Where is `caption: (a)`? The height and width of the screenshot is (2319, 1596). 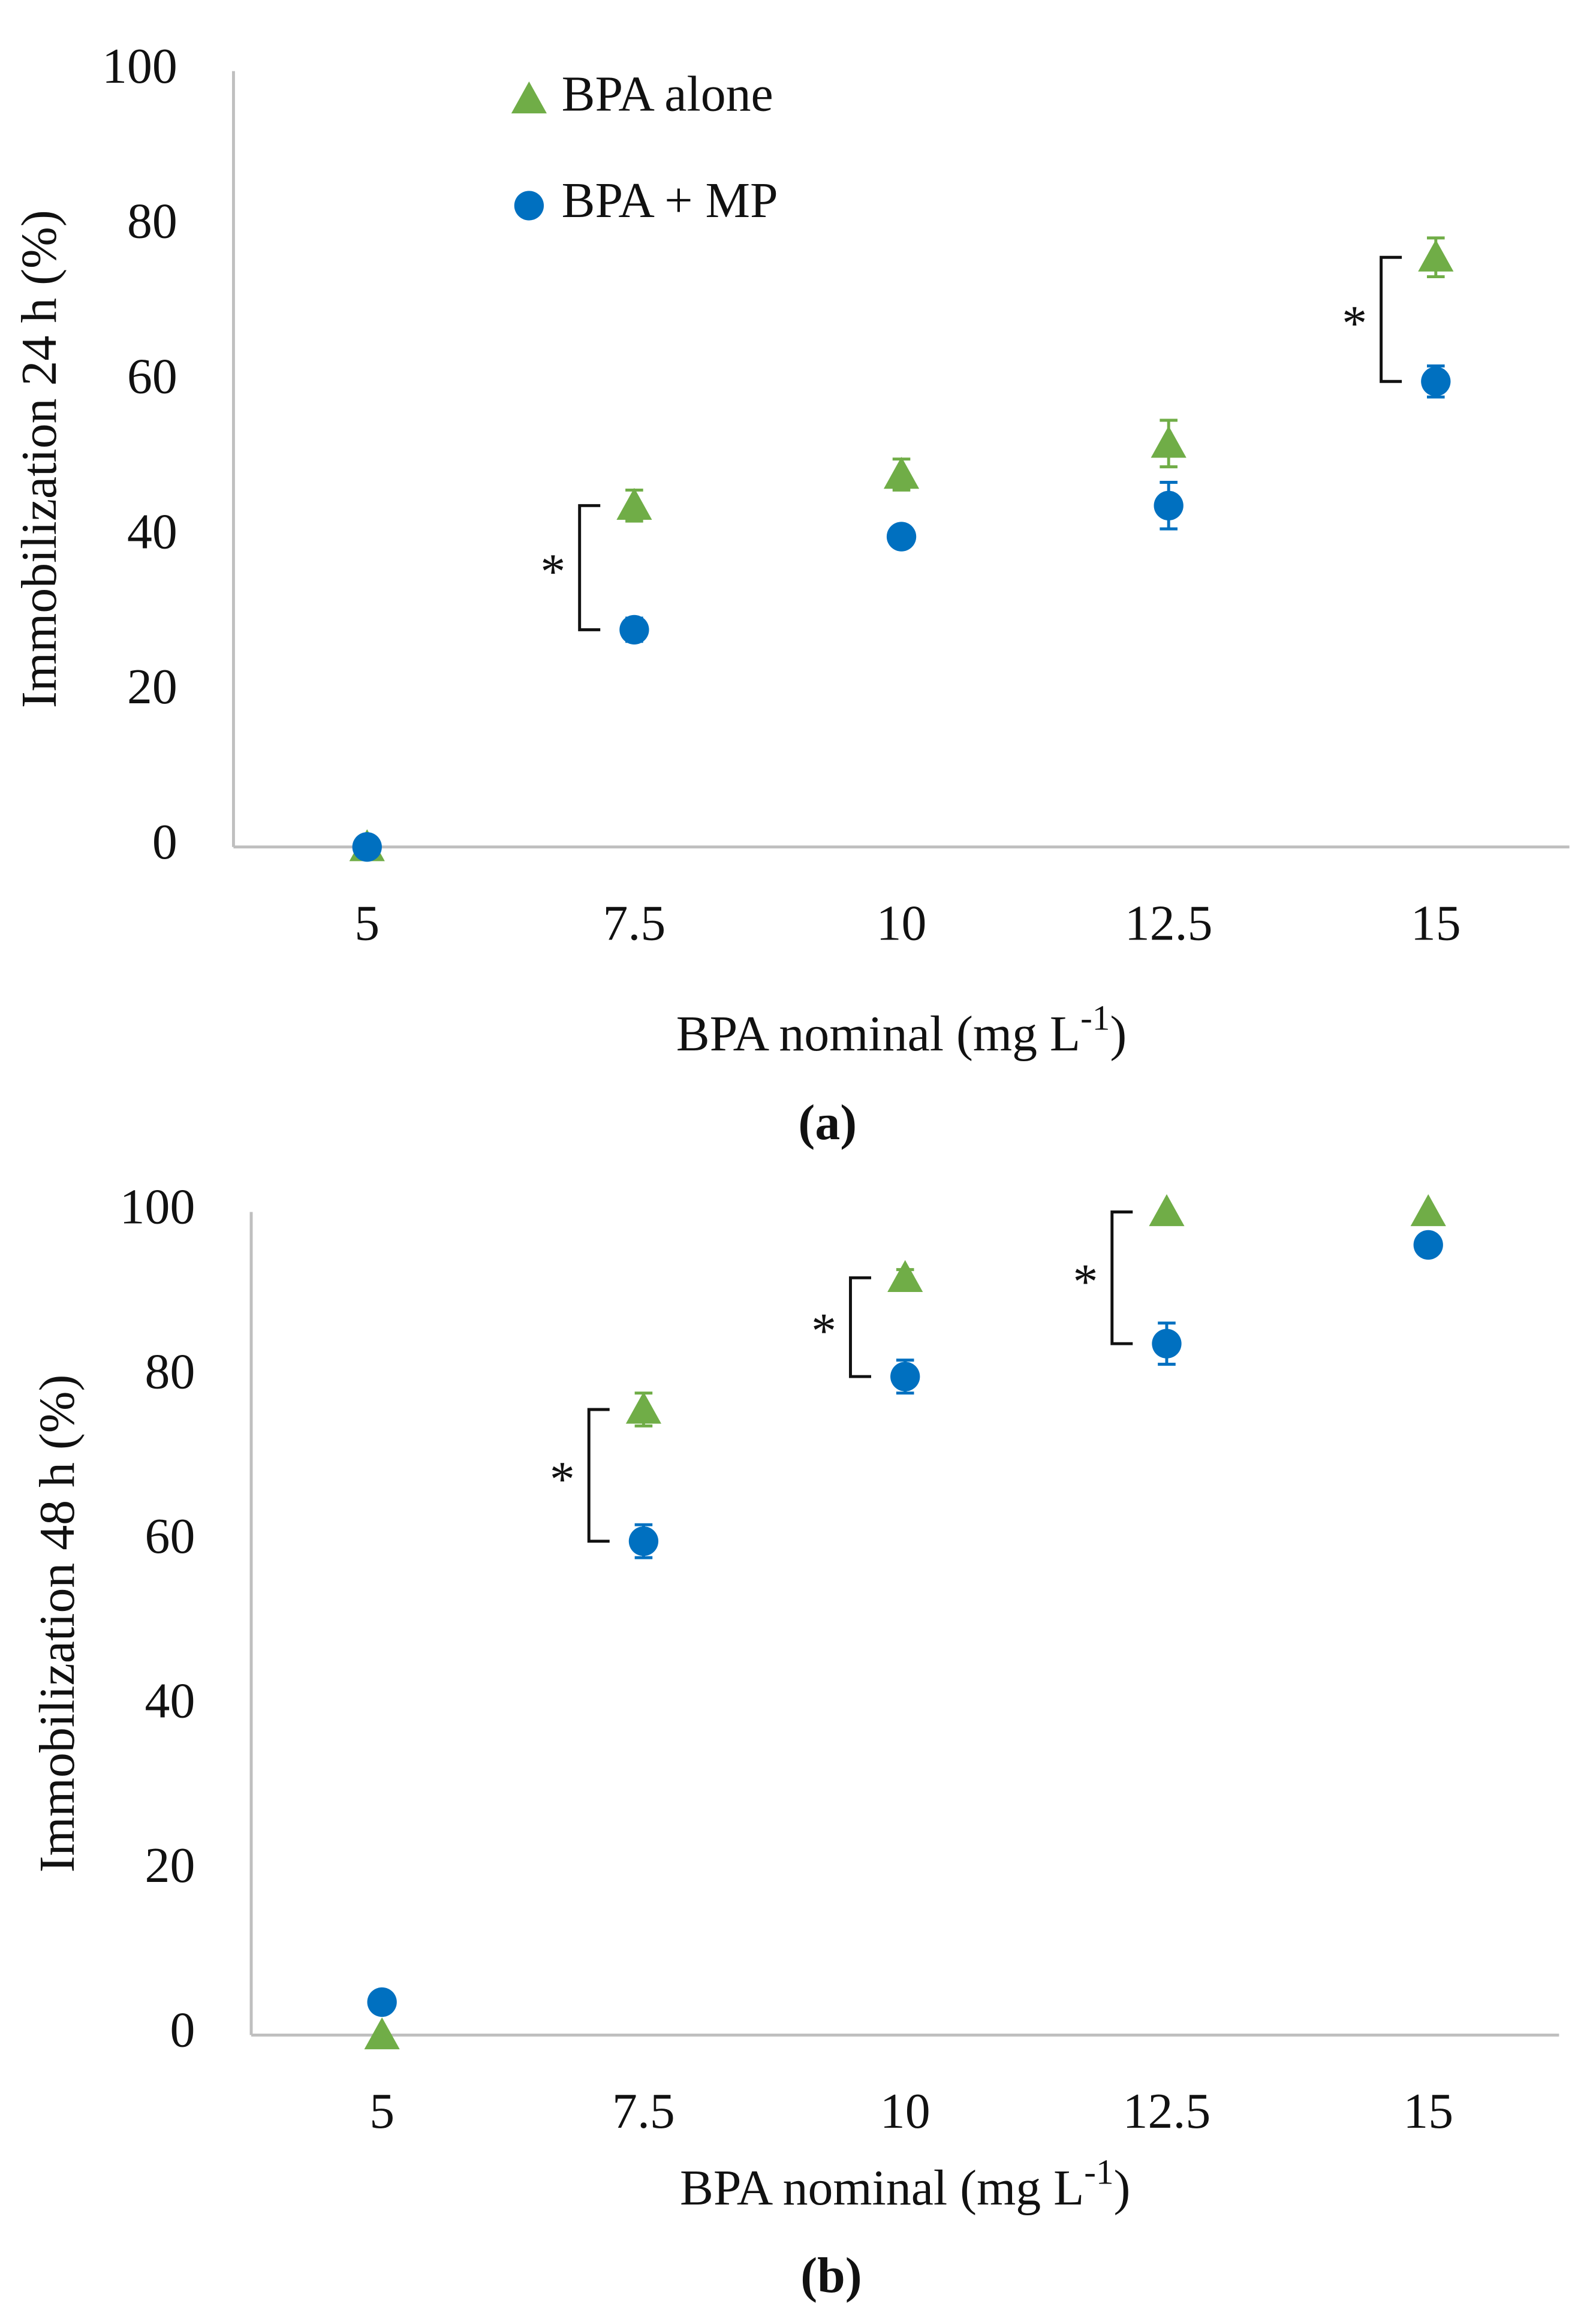
caption: (a) is located at coordinates (827, 1123).